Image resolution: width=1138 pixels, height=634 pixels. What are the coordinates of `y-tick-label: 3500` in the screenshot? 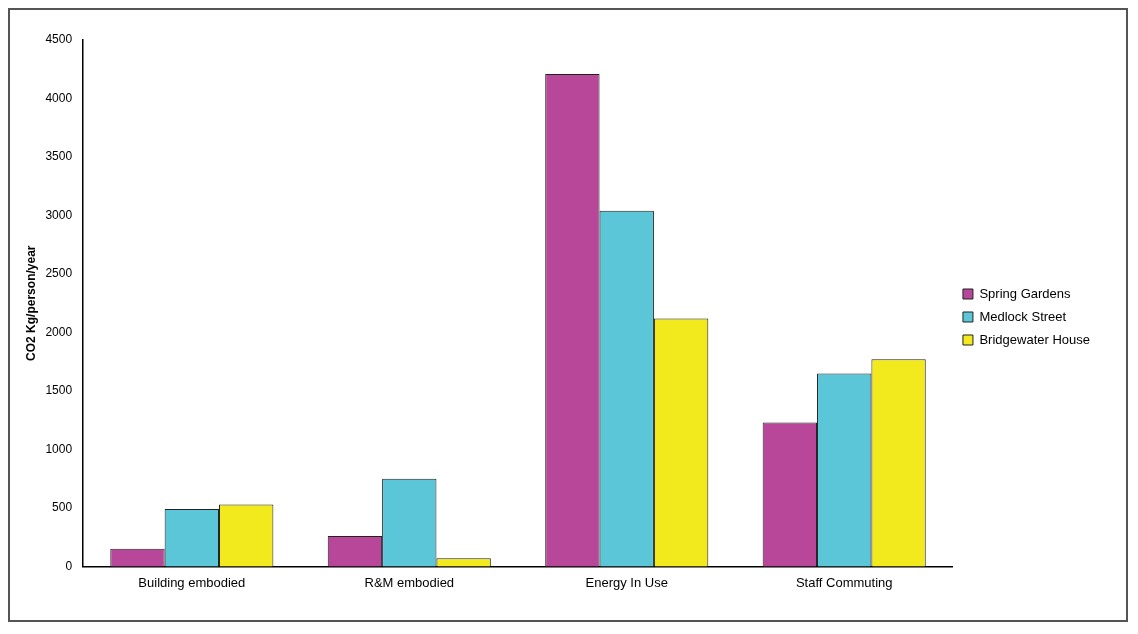 It's located at (59, 156).